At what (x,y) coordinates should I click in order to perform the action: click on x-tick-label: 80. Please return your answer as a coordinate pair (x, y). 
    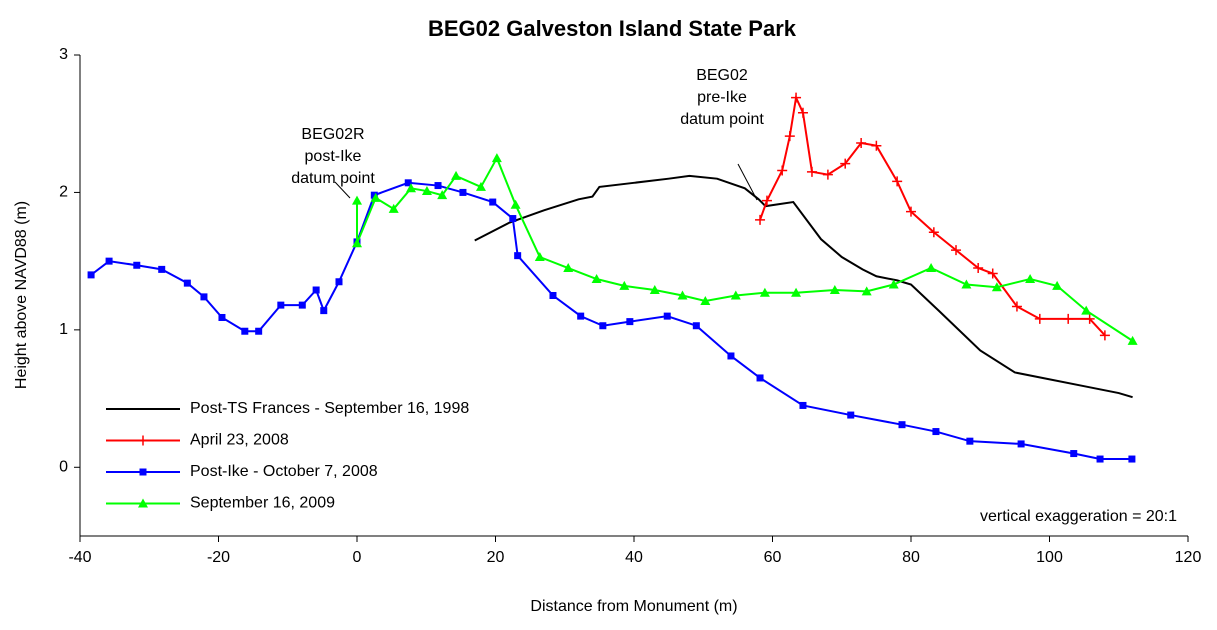
    Looking at the image, I should click on (911, 557).